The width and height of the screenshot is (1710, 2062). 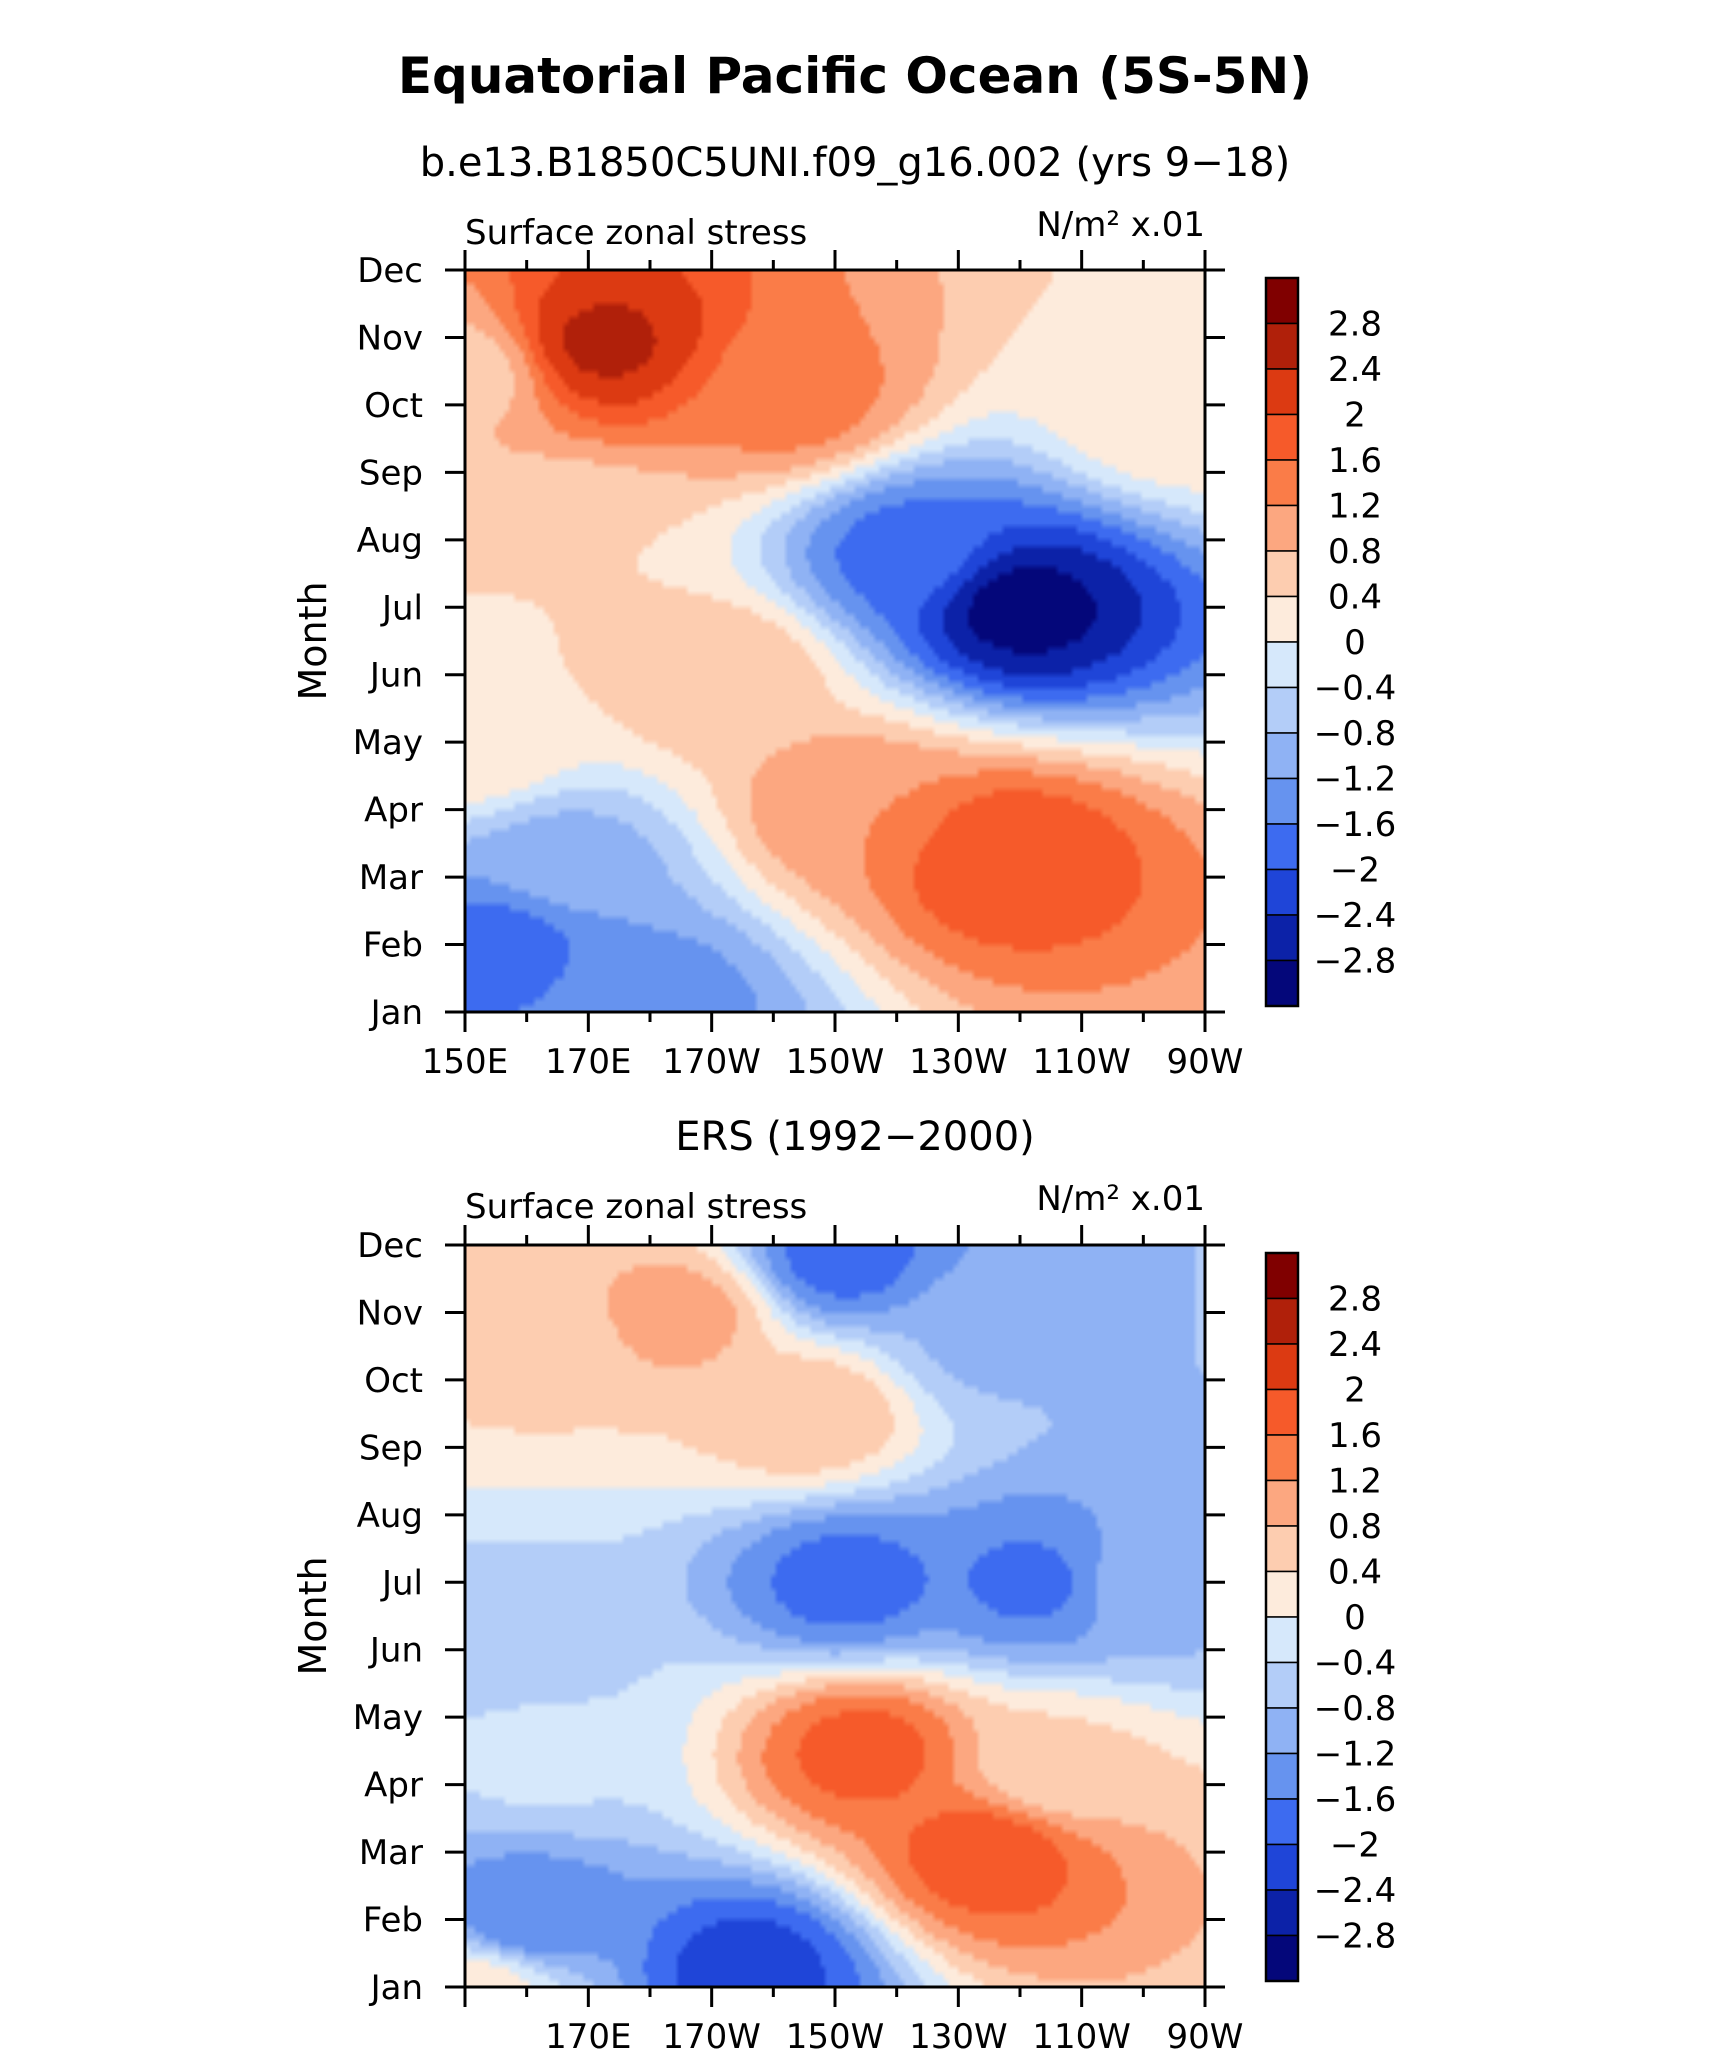 I want to click on colorbar-label: 0.8, so click(x=1355, y=1527).